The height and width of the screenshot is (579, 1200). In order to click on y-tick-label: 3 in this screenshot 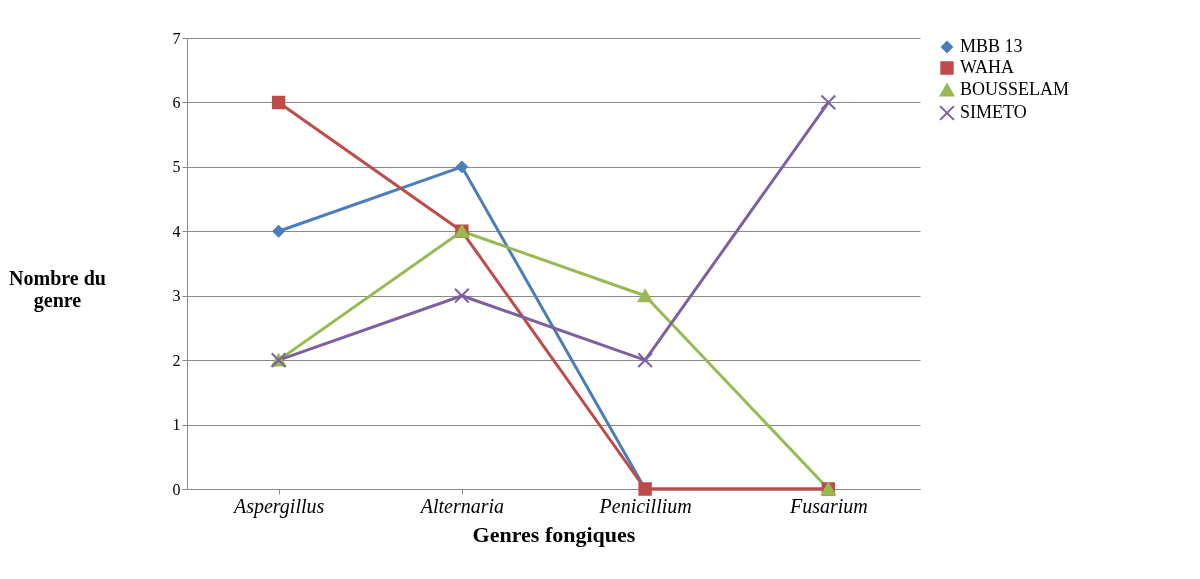, I will do `click(176, 296)`.